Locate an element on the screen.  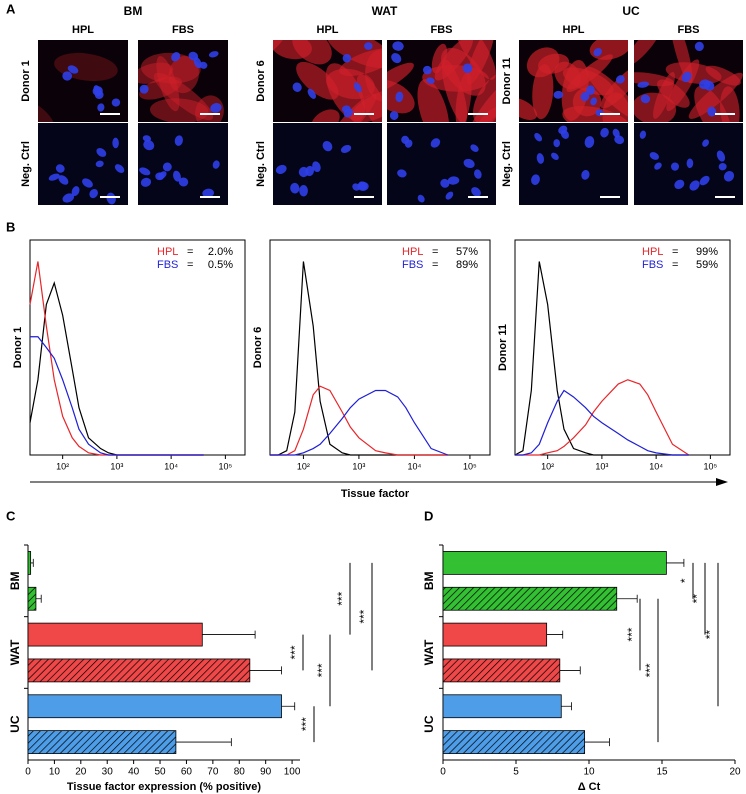
x-tick-label: 10⁴ is located at coordinates (414, 466).